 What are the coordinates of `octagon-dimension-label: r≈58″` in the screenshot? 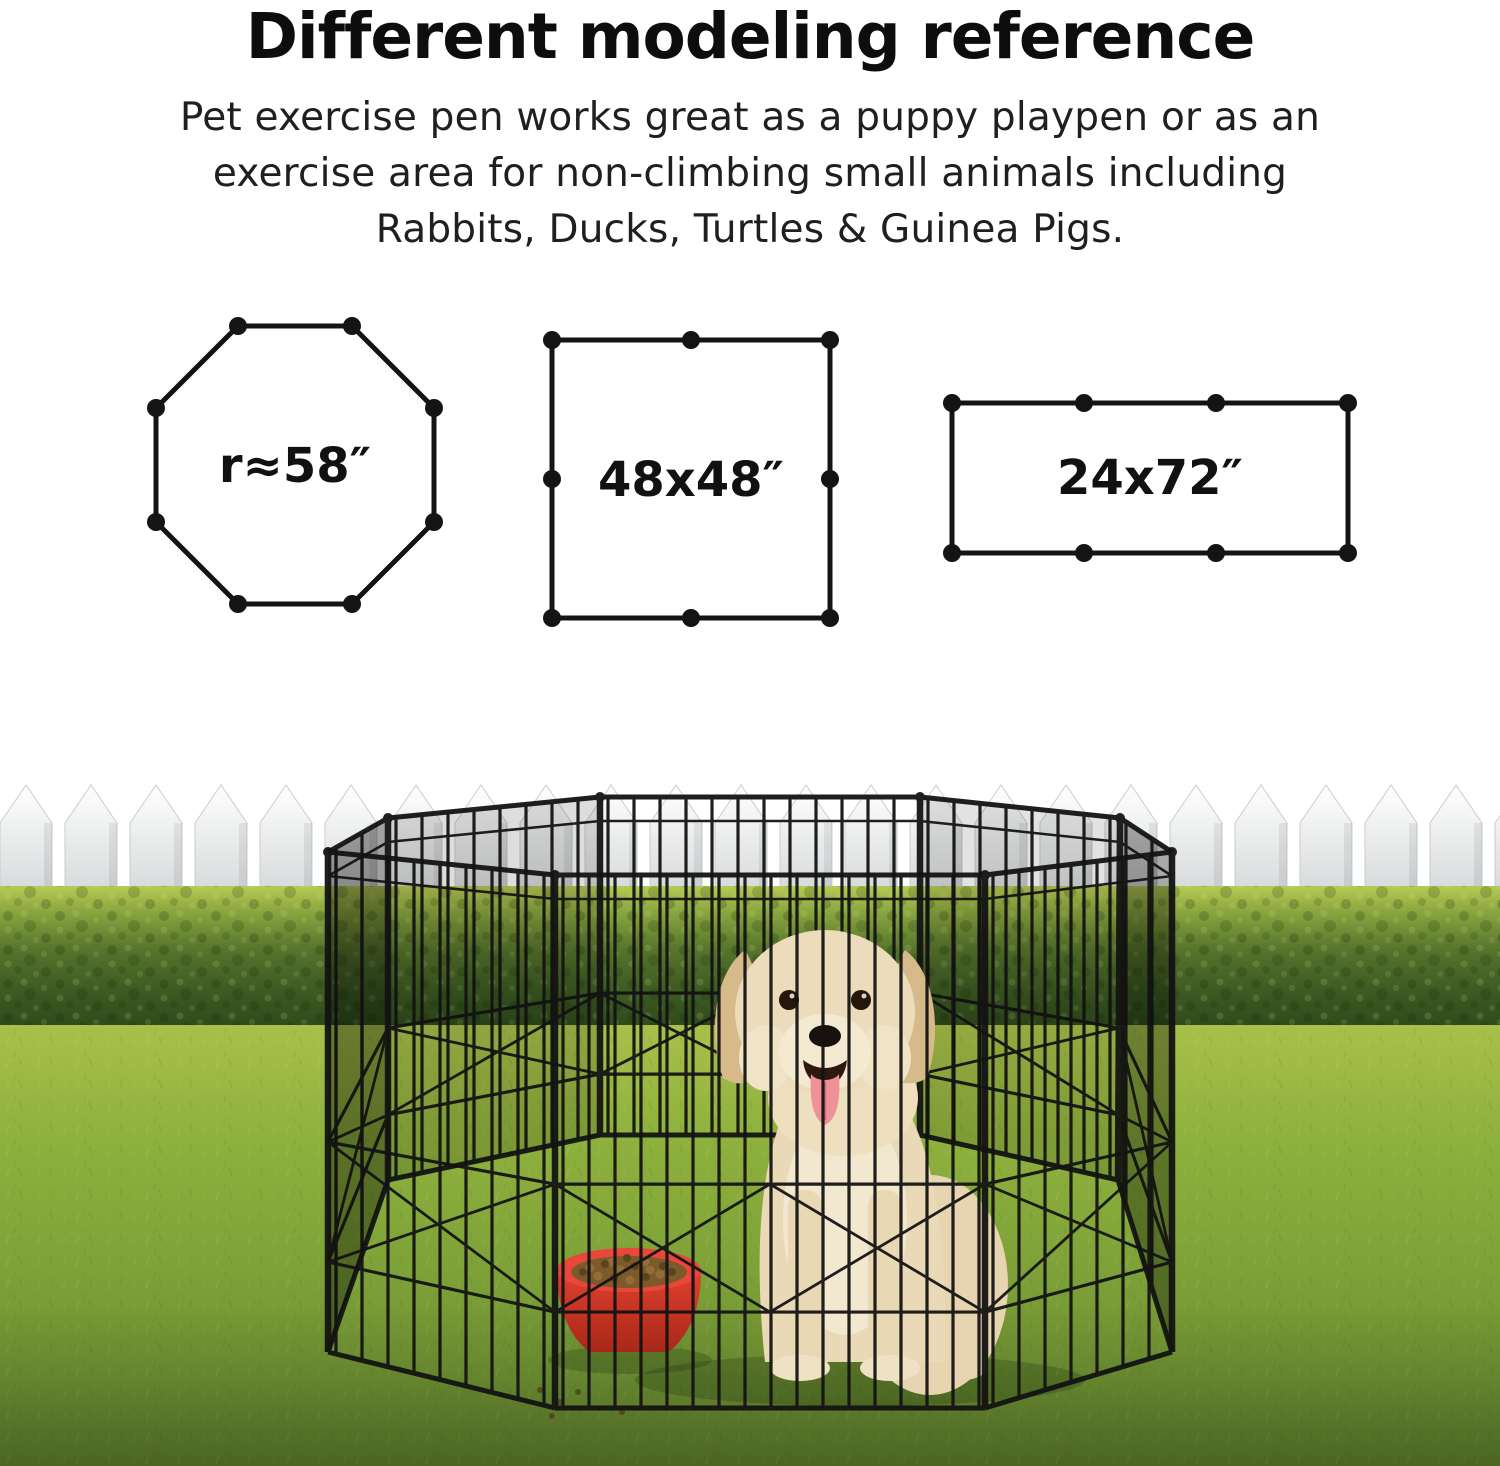 It's located at (295, 466).